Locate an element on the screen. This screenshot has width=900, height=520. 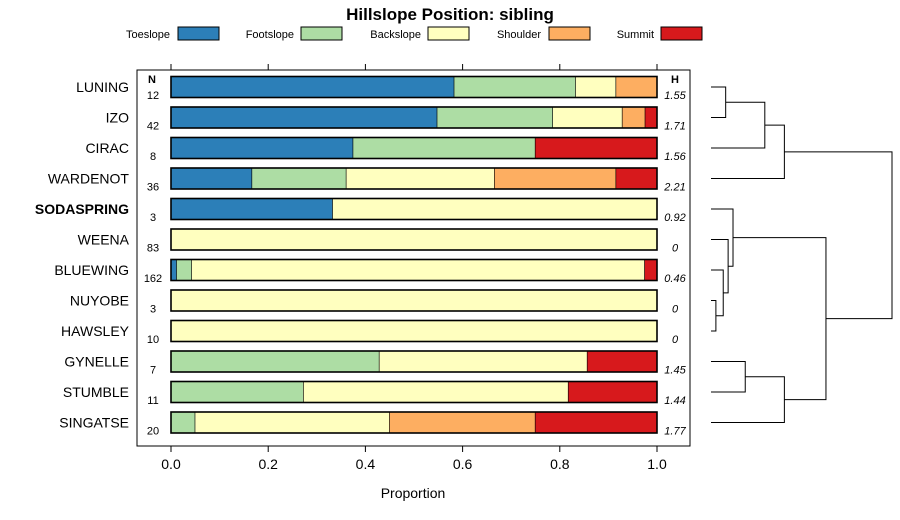
bar-wardenot-shoulder is located at coordinates (555, 178).